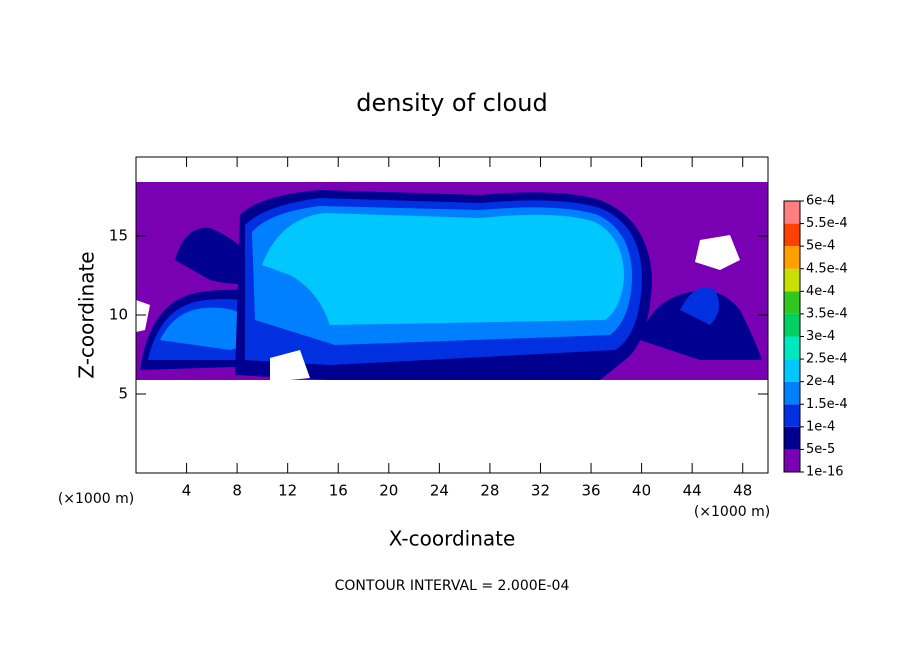 The image size is (904, 658). Describe the element at coordinates (692, 491) in the screenshot. I see `x-tick-label: 44` at that location.